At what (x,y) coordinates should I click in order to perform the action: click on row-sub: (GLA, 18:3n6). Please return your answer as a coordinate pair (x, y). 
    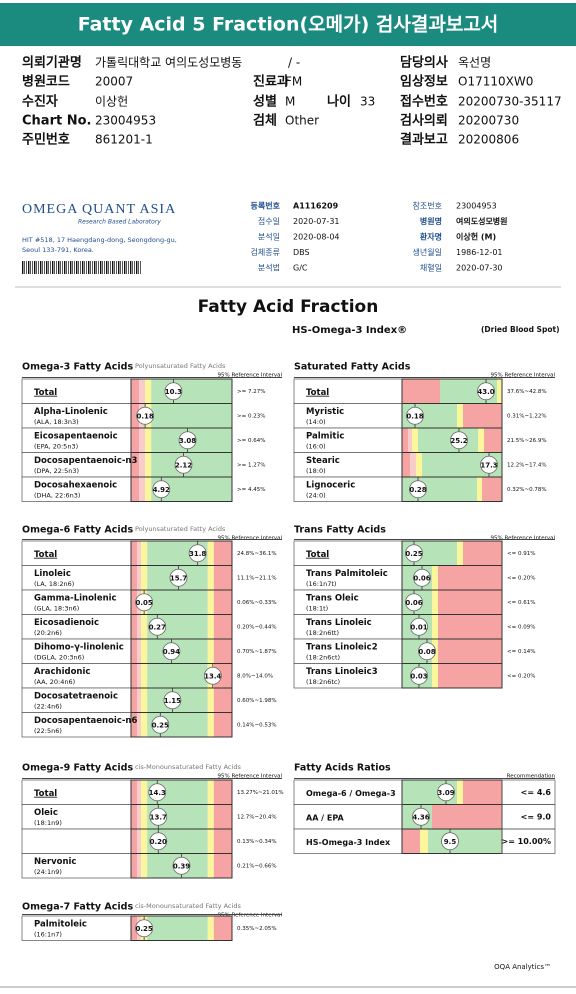
    Looking at the image, I should click on (56, 609).